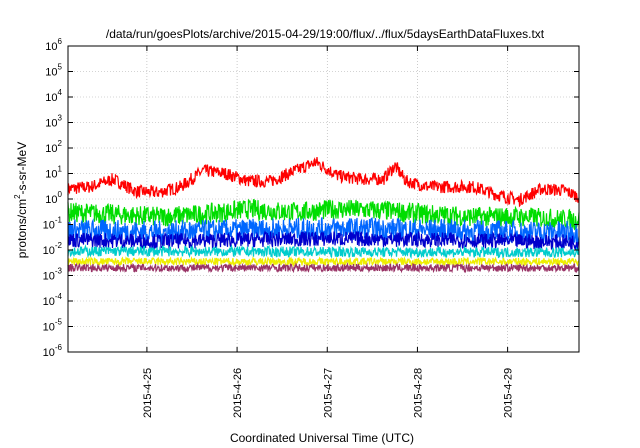  Describe the element at coordinates (53, 45) in the screenshot. I see `y-tick-label: 10⁶` at that location.